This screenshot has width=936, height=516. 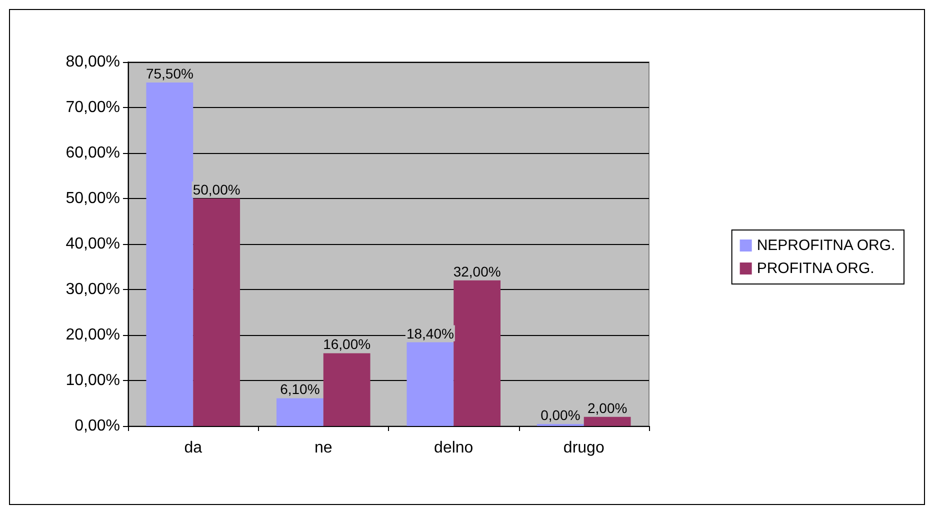 What do you see at coordinates (347, 344) in the screenshot?
I see `data-label: 16,00%` at bounding box center [347, 344].